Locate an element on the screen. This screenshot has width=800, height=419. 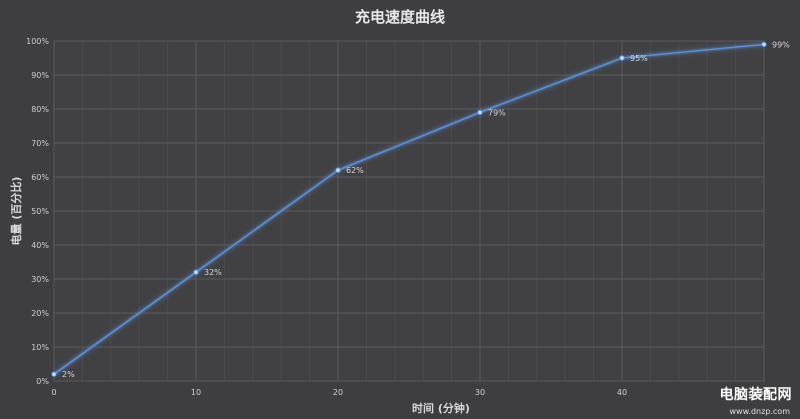
data-label: 2% is located at coordinates (68, 374).